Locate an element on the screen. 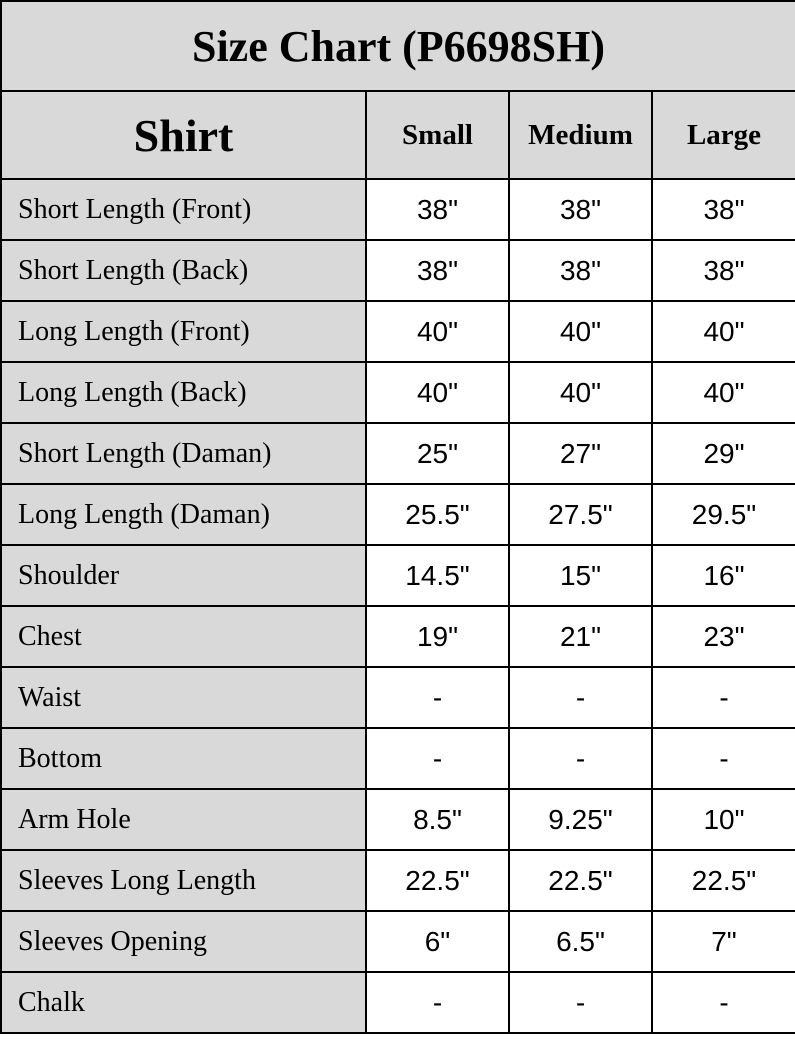 Image resolution: width=795 pixels, height=1064 pixels. table-row: Long Length (Back) 40" 40" 40" is located at coordinates (397, 392).